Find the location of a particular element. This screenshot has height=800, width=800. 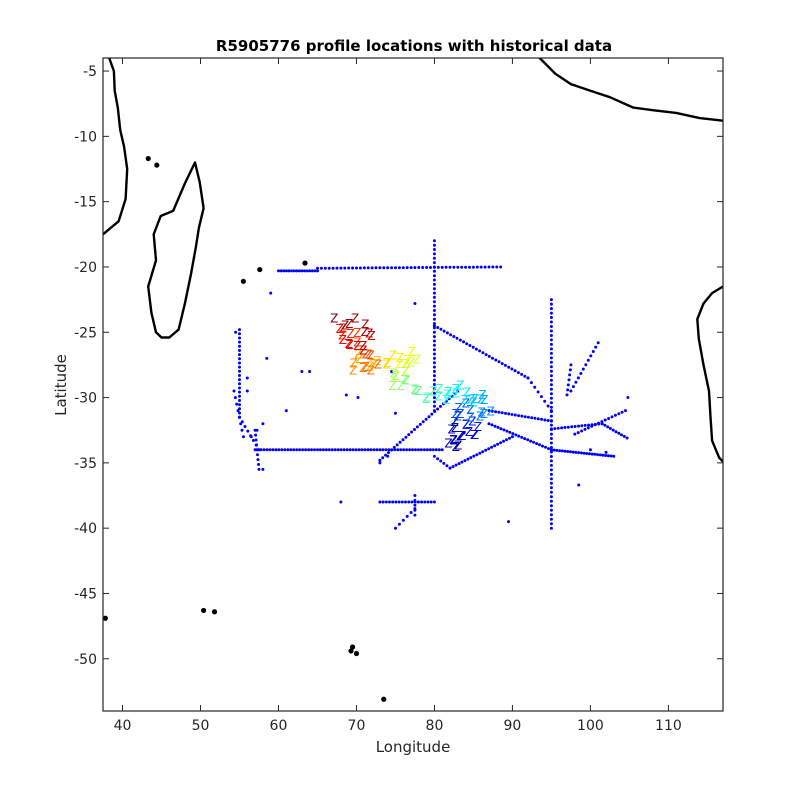

coastline-java is located at coordinates (630, 90).